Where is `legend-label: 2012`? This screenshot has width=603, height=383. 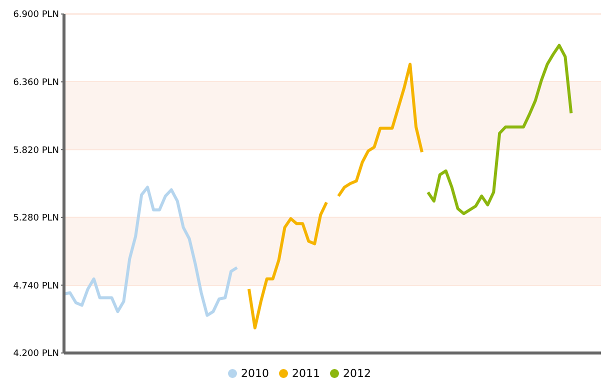 legend-label: 2012 is located at coordinates (357, 373).